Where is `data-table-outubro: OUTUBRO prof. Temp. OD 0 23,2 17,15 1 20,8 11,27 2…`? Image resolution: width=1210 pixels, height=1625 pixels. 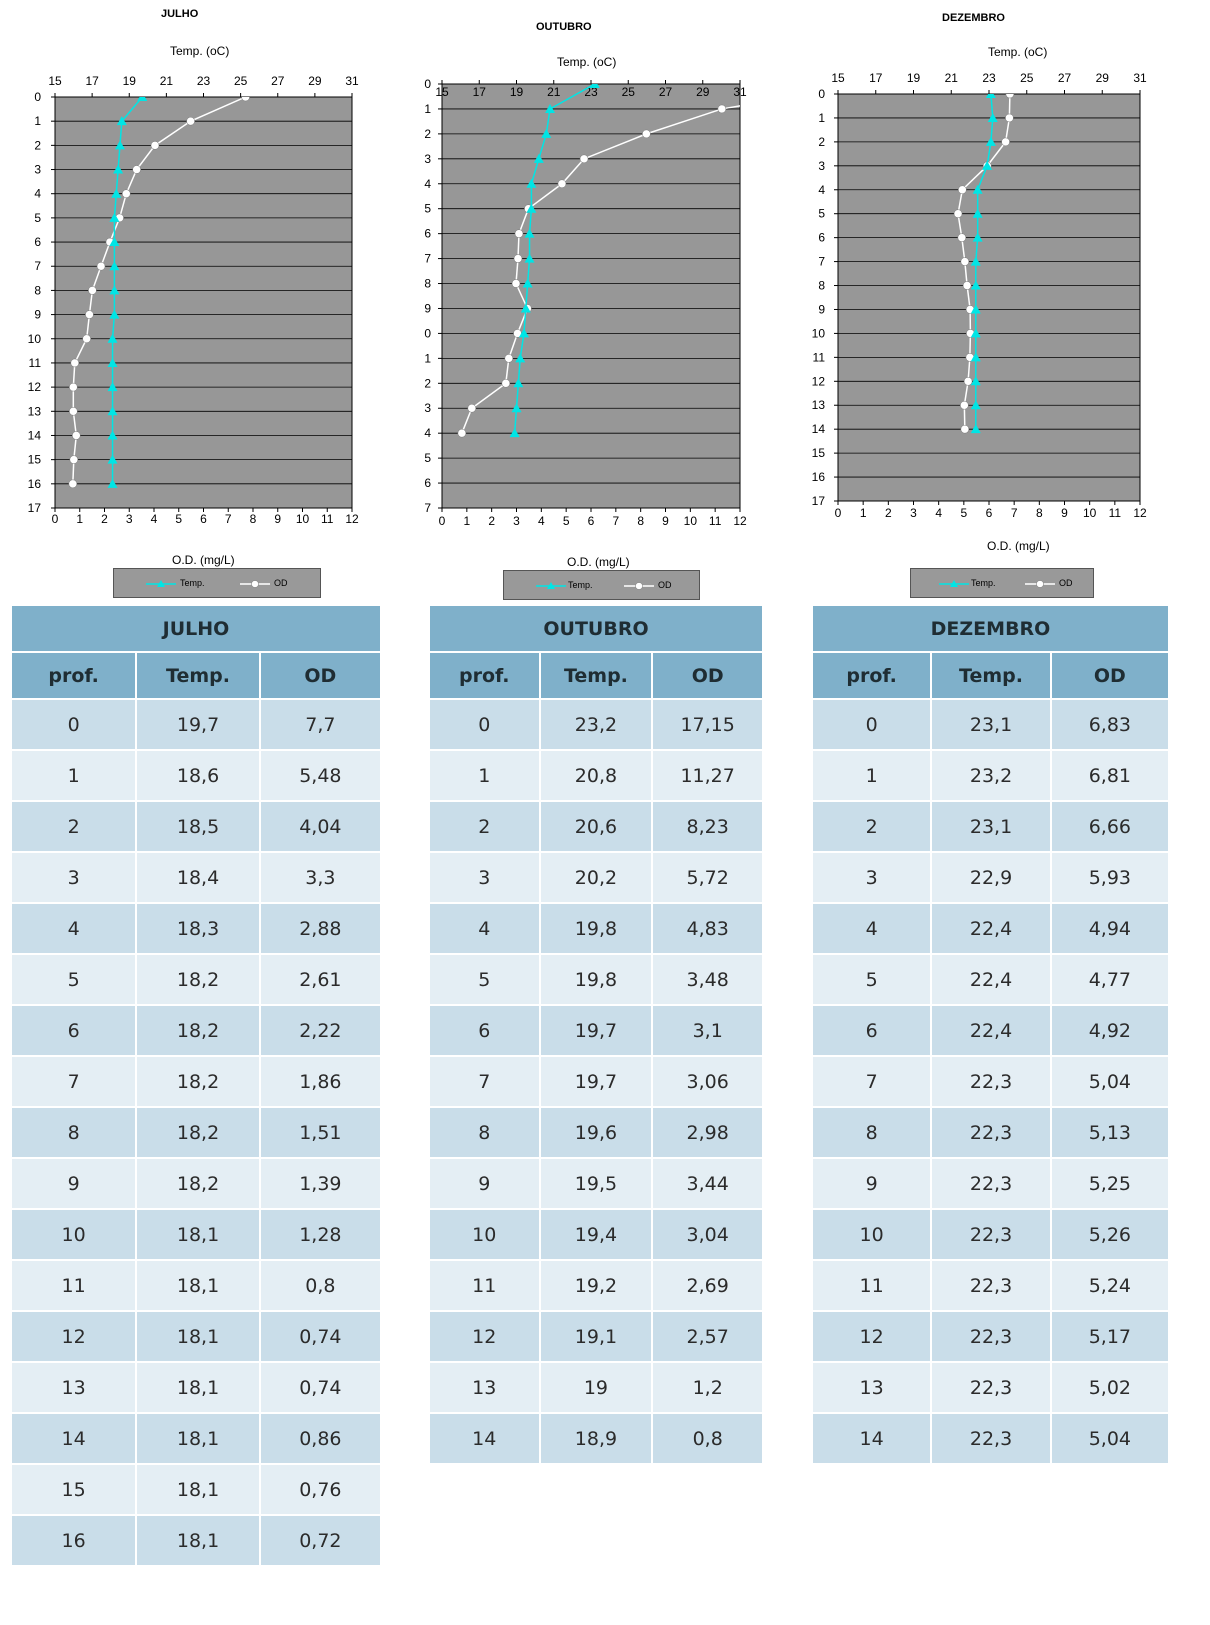
data-table-outubro: OUTUBRO prof. Temp. OD 0 23,2 17,15 1 20,8 11,27 2… is located at coordinates (596, 1034).